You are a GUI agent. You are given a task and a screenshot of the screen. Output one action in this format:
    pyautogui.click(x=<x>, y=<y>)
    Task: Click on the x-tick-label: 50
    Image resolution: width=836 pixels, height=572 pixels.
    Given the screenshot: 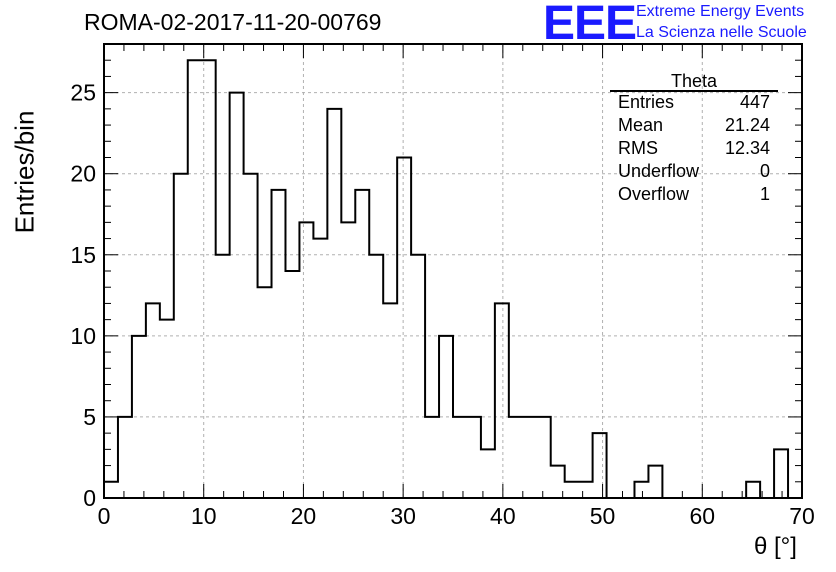 What is the action you would take?
    pyautogui.click(x=603, y=516)
    